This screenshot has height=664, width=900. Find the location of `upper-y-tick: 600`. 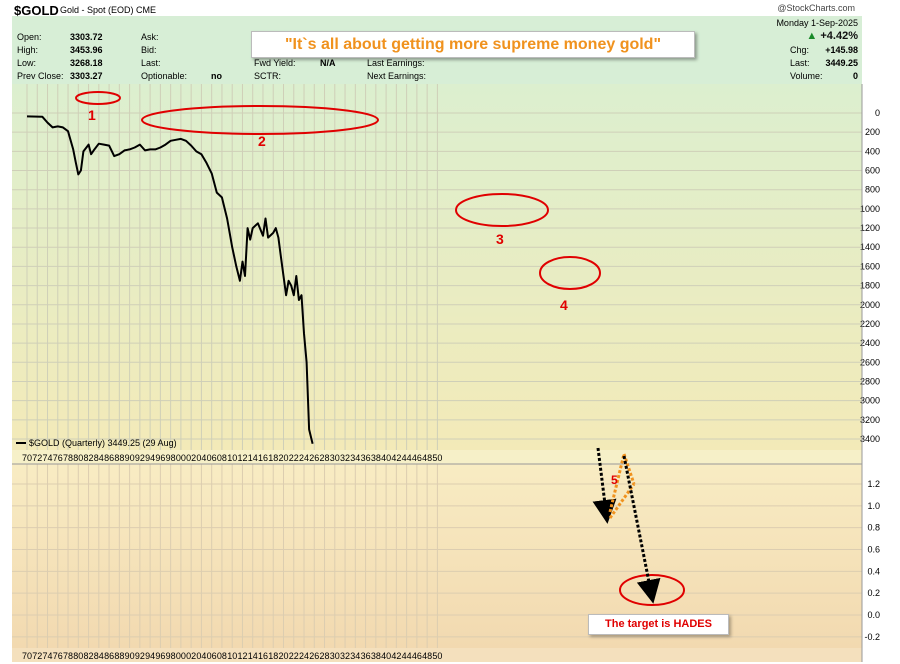

upper-y-tick: 600 is located at coordinates (872, 171).